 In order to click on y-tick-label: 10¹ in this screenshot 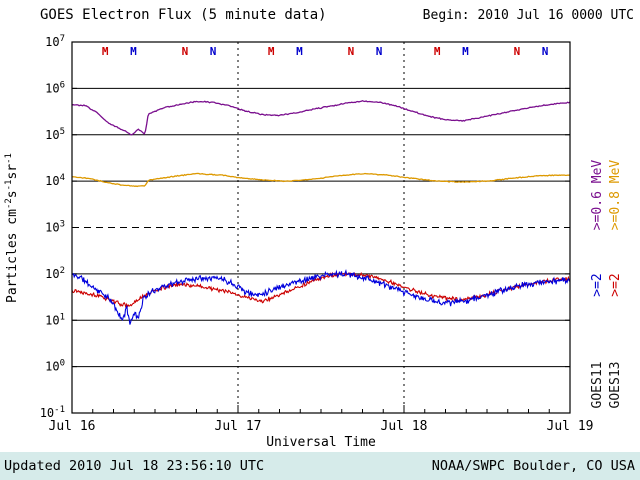, I will do `click(55, 319)`.